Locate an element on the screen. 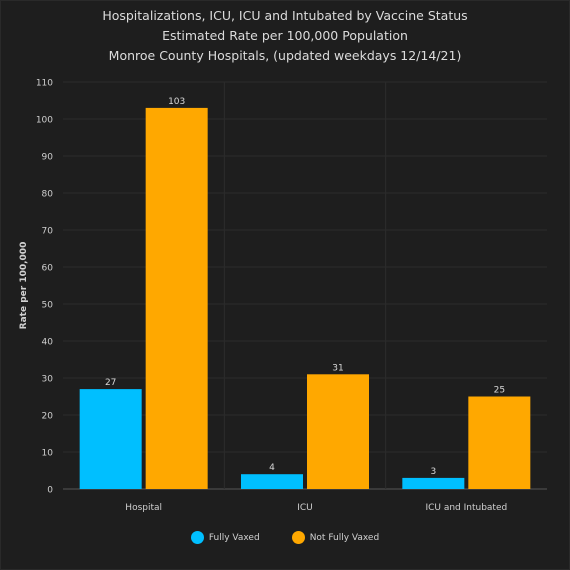  y-tick-label: 90 is located at coordinates (48, 158).